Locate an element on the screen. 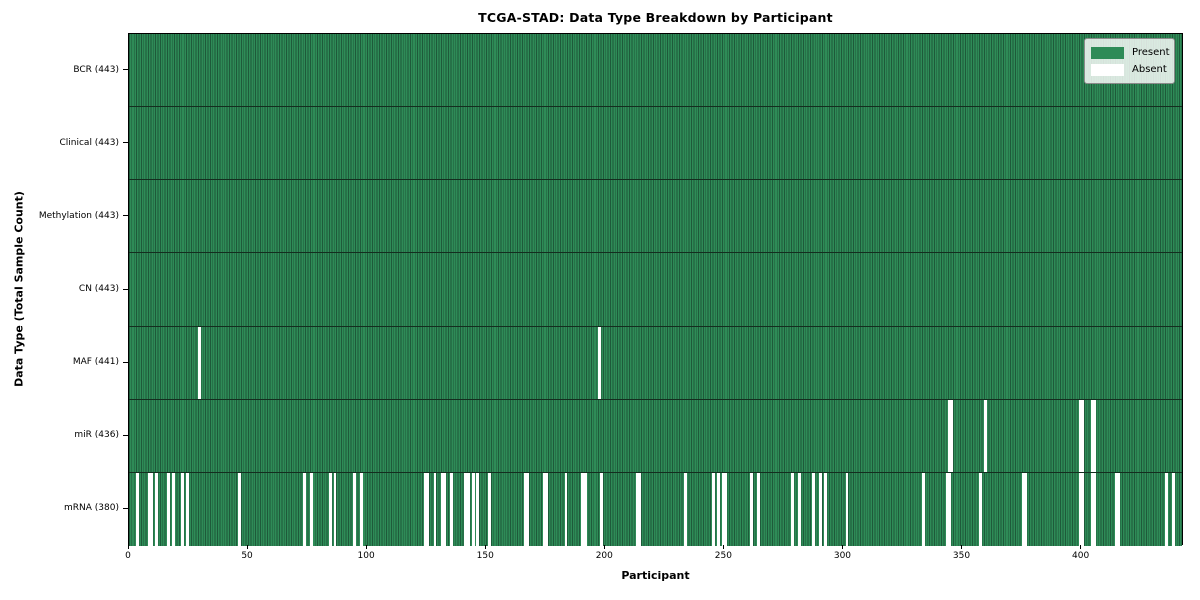  legend-item-present: Present is located at coordinates (1130, 52).